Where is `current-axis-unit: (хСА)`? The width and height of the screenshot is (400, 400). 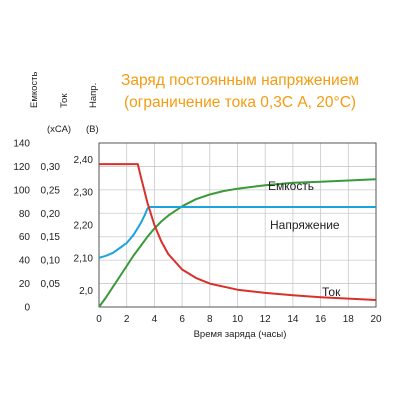
current-axis-unit: (хСА) is located at coordinates (59, 129).